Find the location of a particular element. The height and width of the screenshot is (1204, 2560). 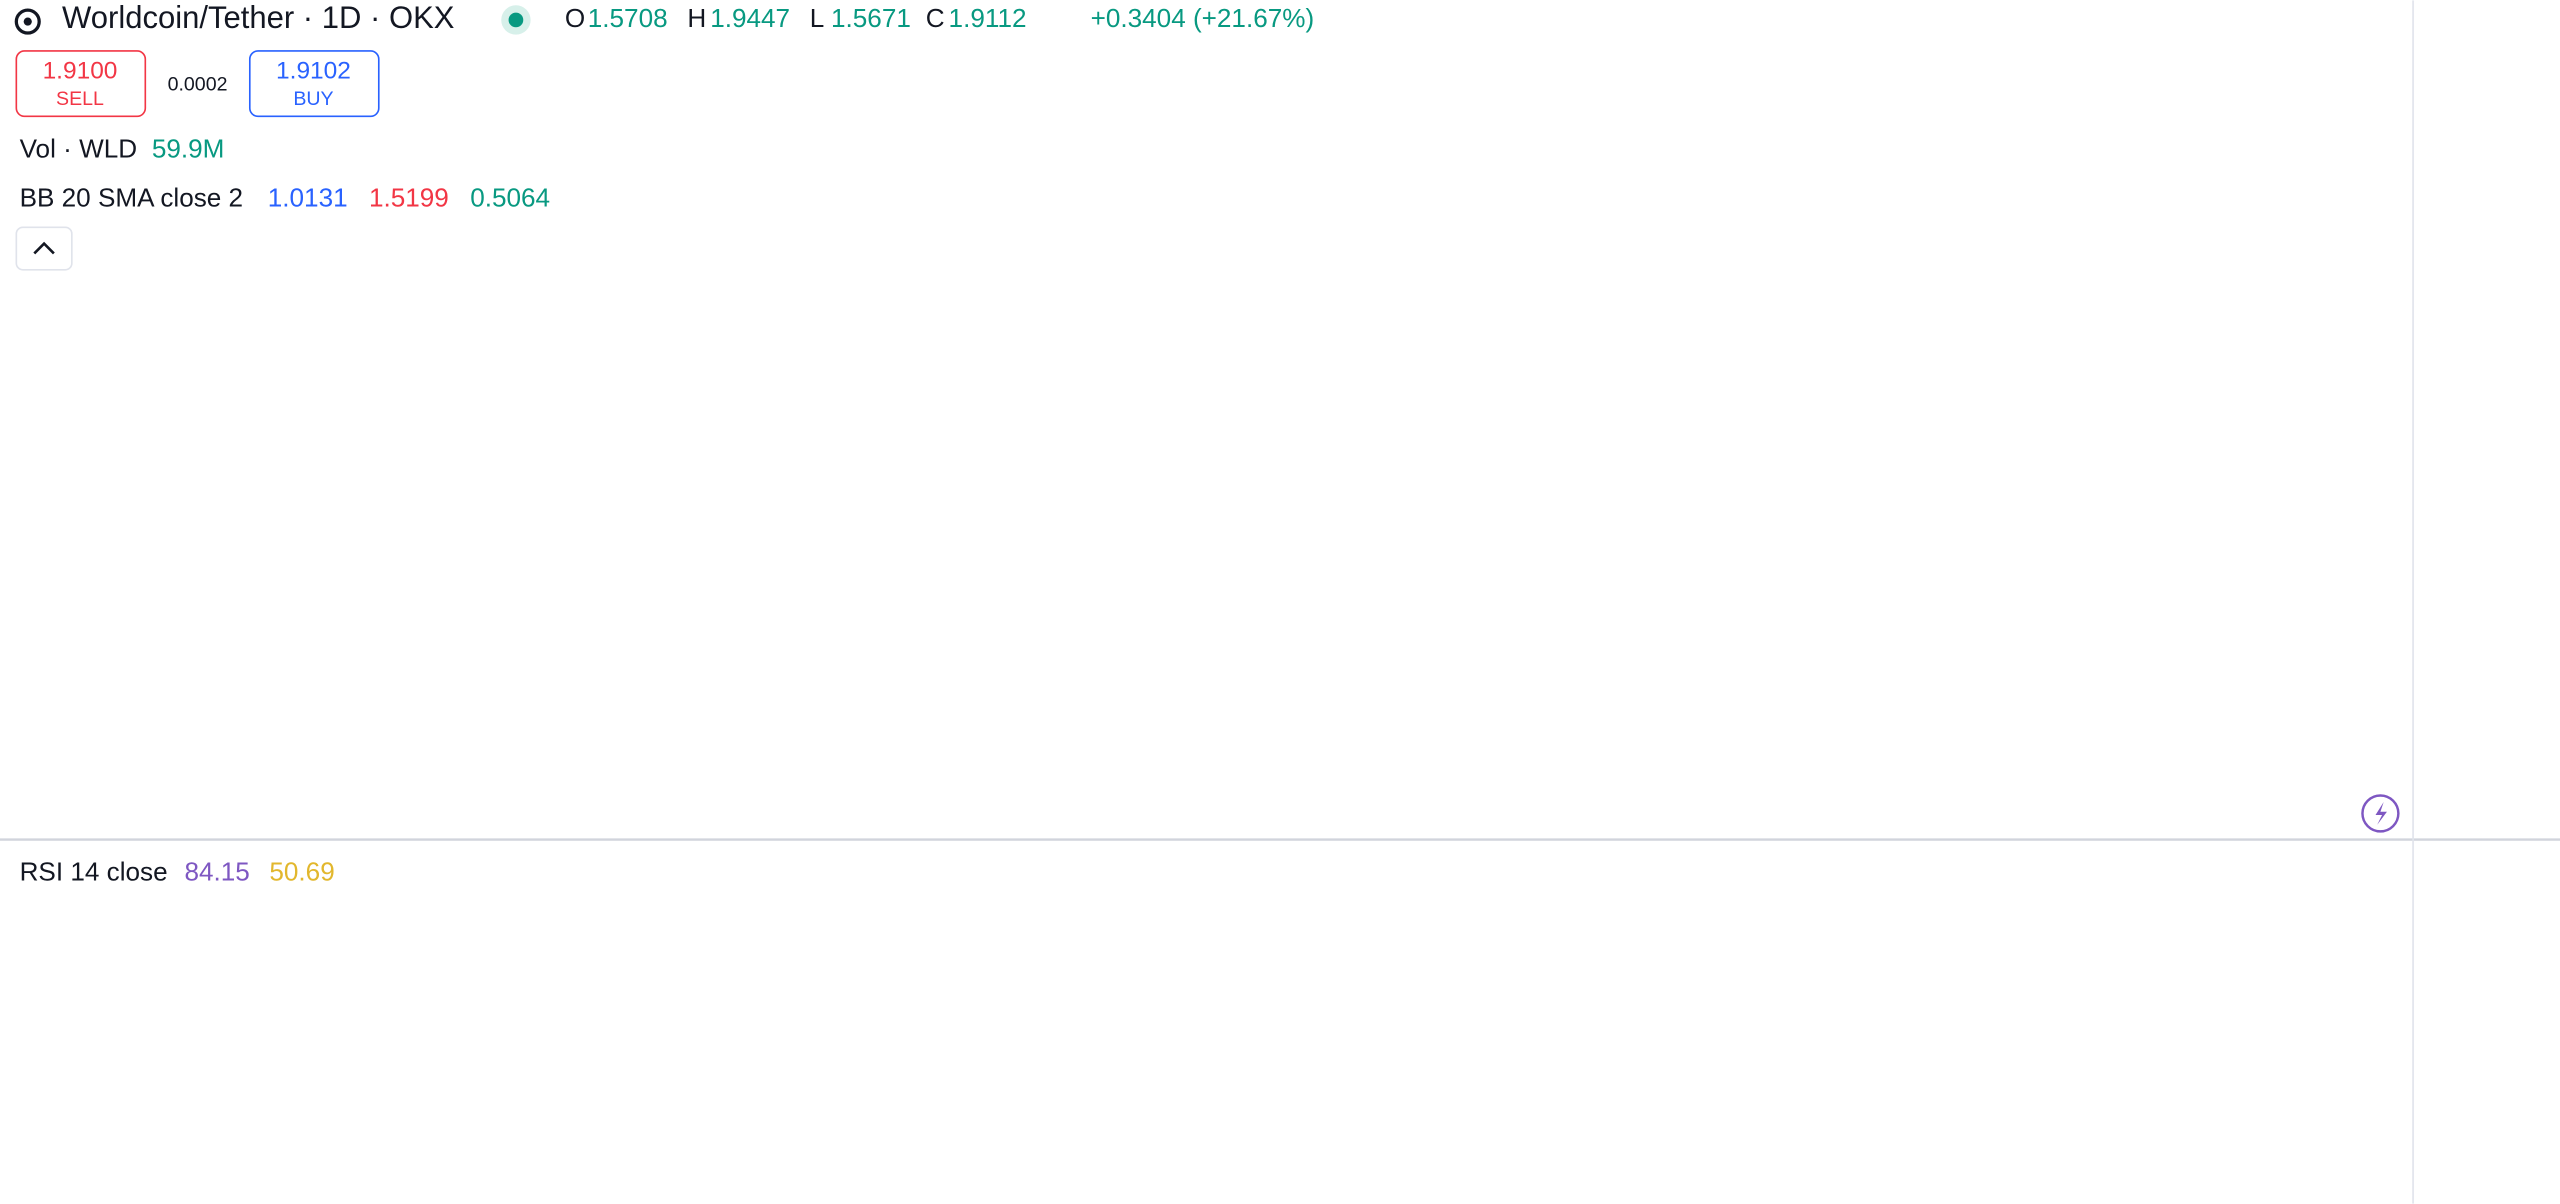

bb-lower-value: 0.5064 is located at coordinates (510, 197).